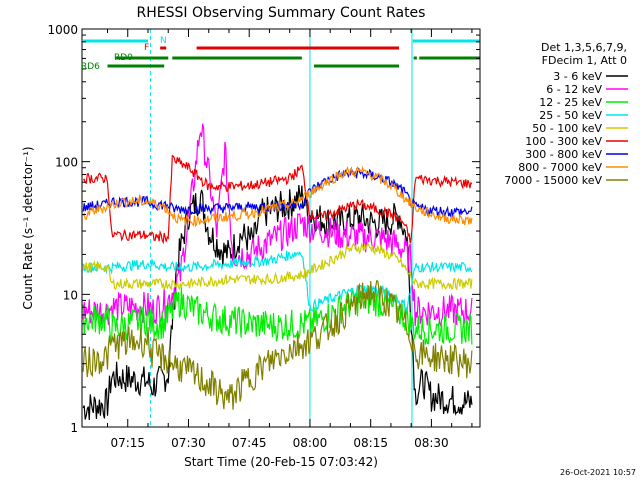 This screenshot has width=640, height=480. What do you see at coordinates (563, 141) in the screenshot?
I see `legend-label: 100 - 300 keV` at bounding box center [563, 141].